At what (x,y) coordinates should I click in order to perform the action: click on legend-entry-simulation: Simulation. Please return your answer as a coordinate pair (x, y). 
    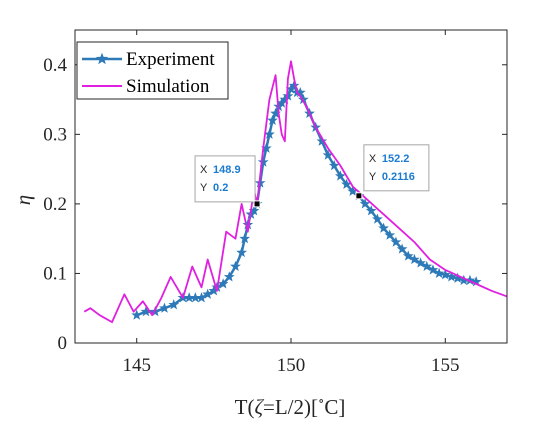
    Looking at the image, I should click on (146, 86).